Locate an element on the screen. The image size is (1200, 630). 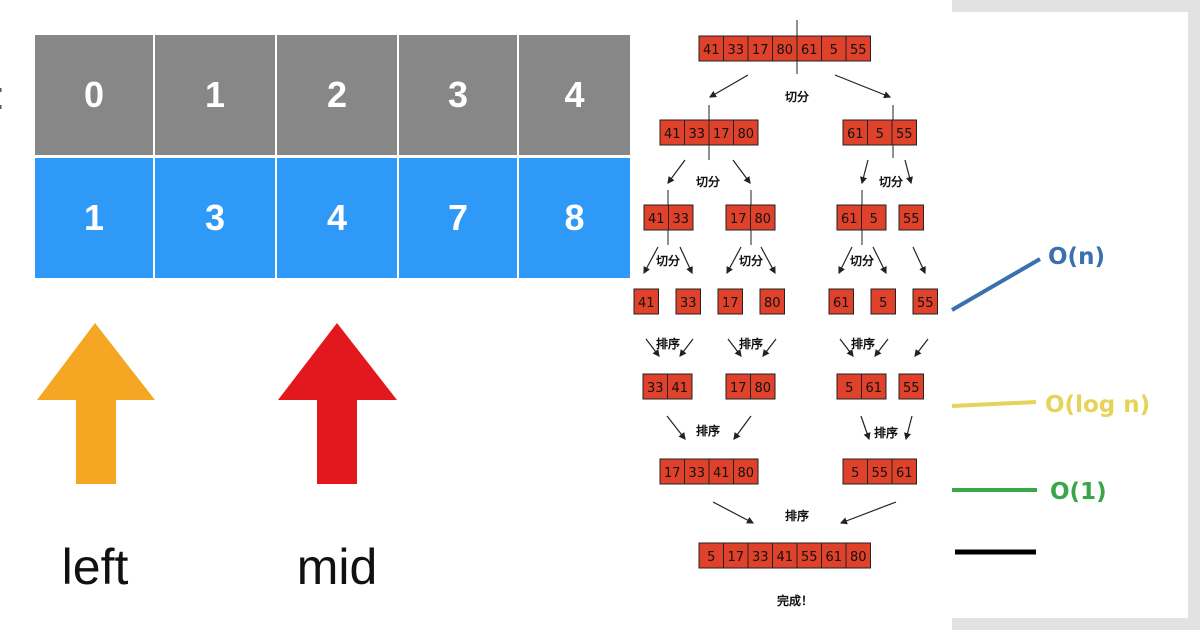
value-cell: 3 is located at coordinates (215, 218).